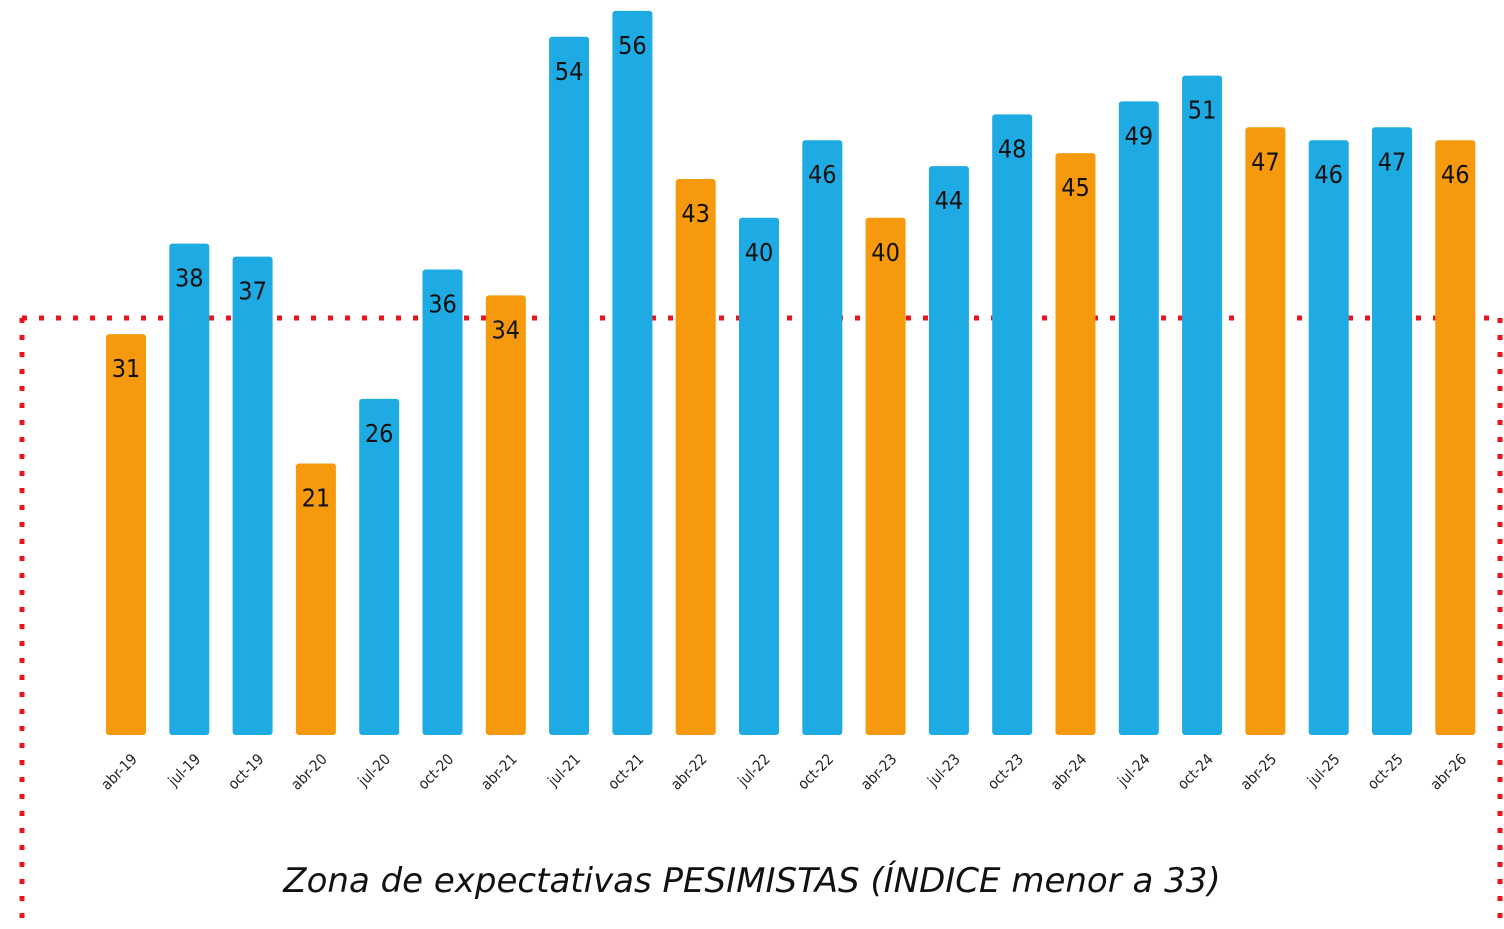 This screenshot has width=1504, height=929. What do you see at coordinates (505, 329) in the screenshot?
I see `value-label: 34` at bounding box center [505, 329].